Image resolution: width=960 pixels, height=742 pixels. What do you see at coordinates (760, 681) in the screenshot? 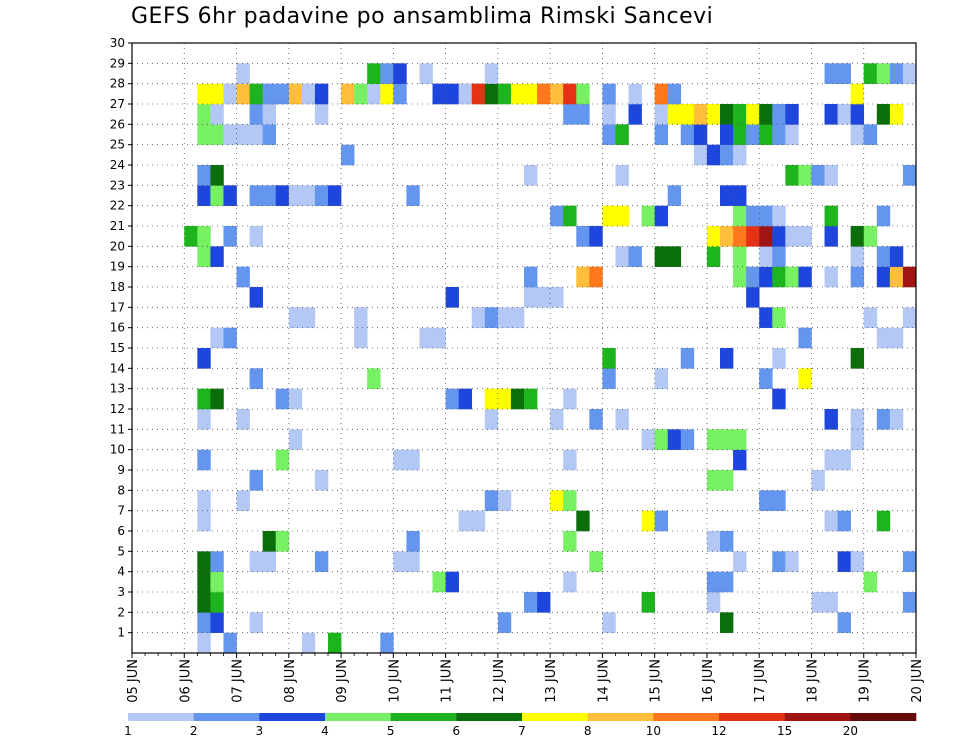
I see `x-tick-label: 17 JUN` at bounding box center [760, 681].